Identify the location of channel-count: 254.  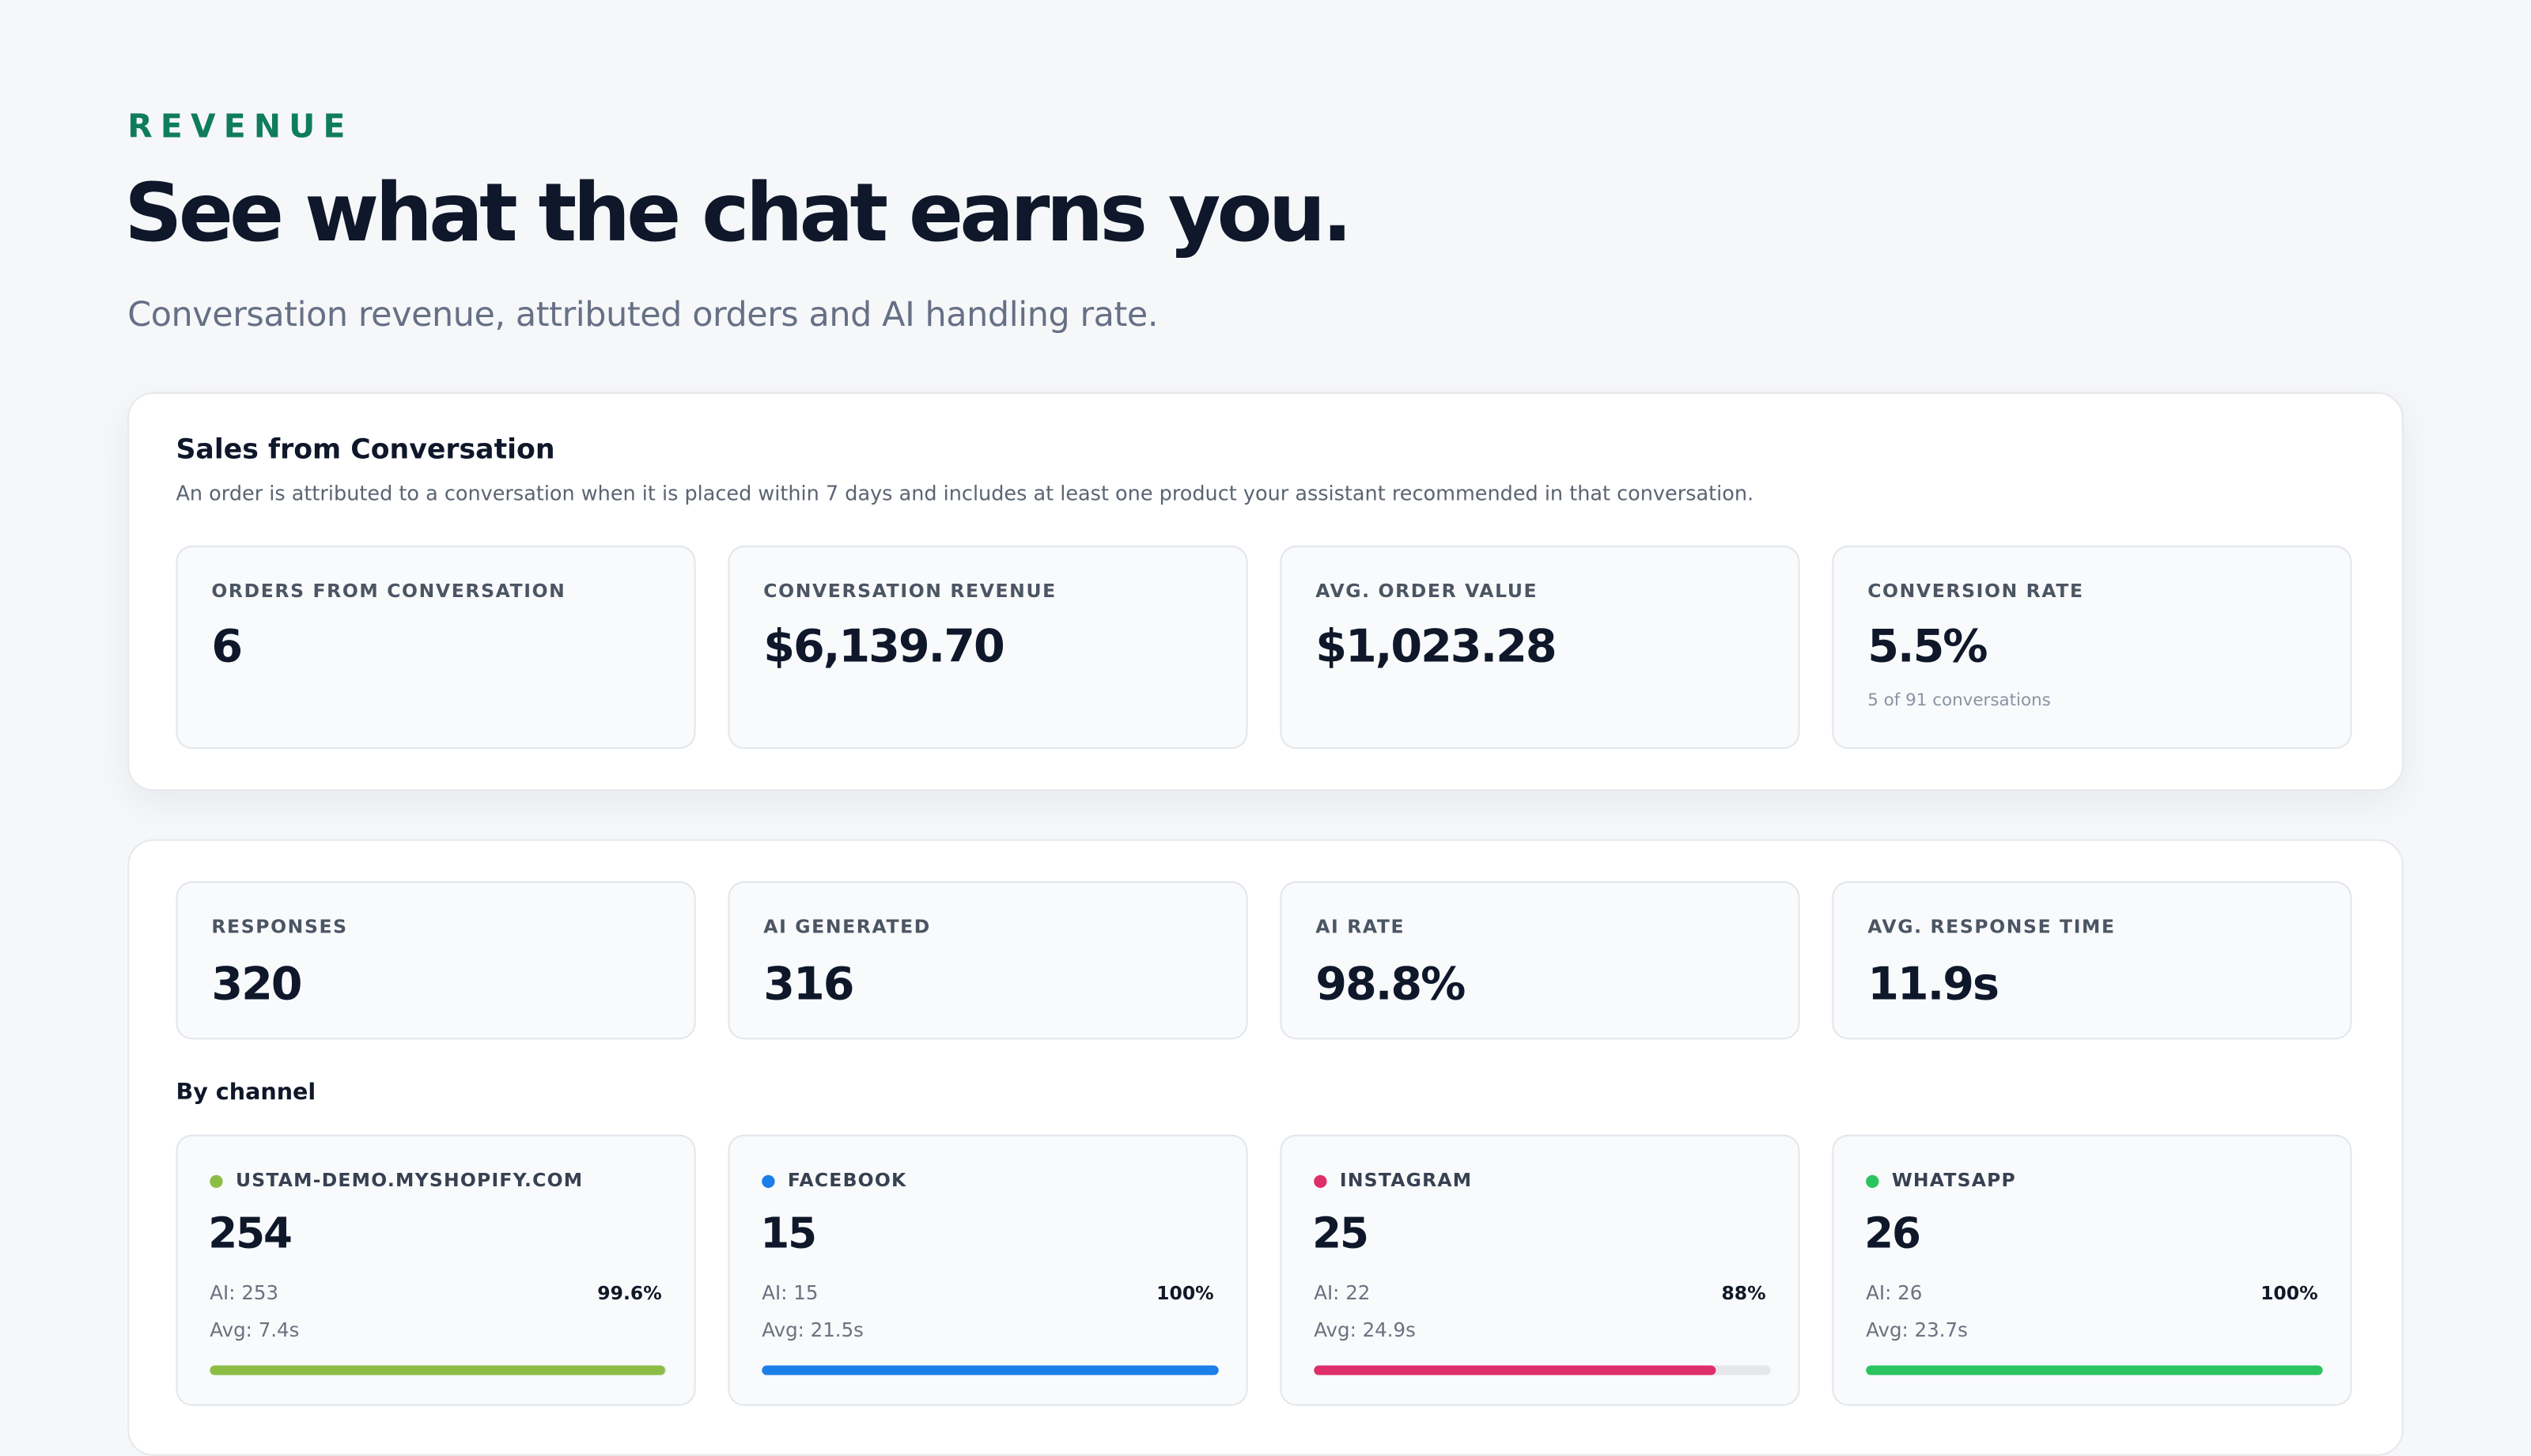
(251, 1234).